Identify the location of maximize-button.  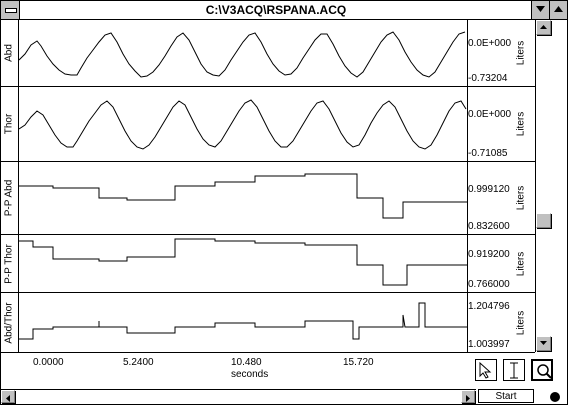
(558, 10).